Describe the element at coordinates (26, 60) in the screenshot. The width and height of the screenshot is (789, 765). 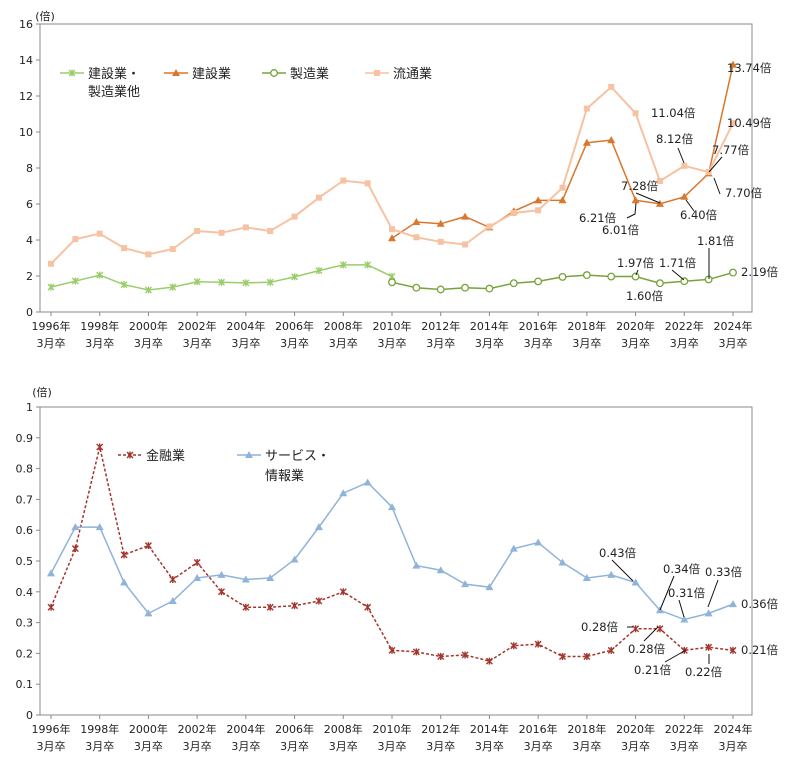
I see `y-tick-label: 14` at that location.